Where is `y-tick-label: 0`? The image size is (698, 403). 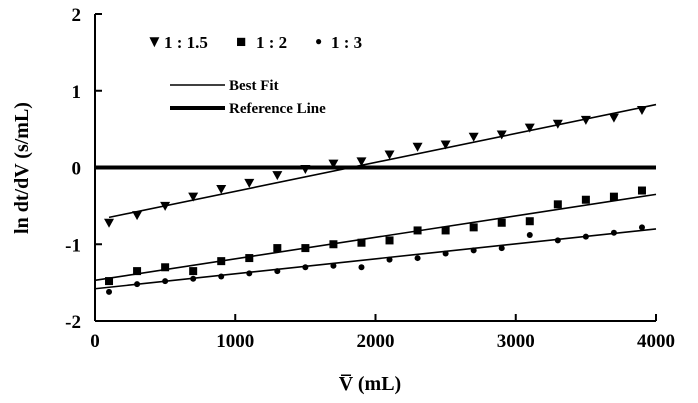
y-tick-label: 0 is located at coordinates (77, 169).